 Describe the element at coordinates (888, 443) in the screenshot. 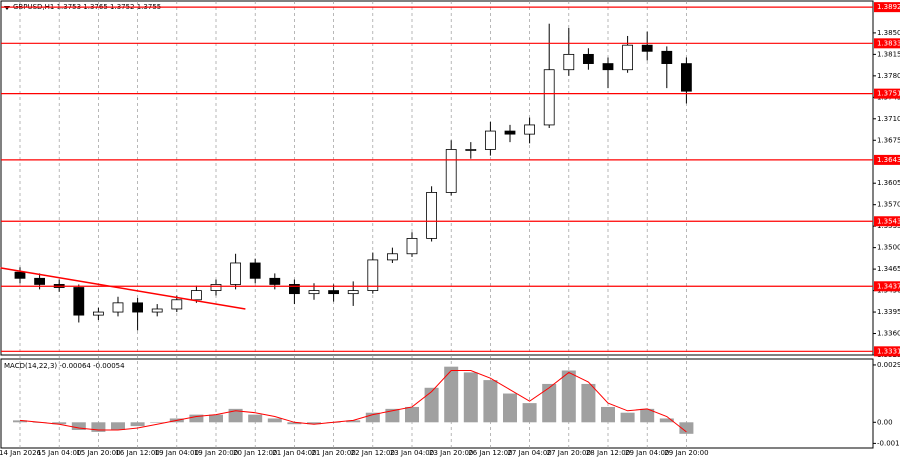

I see `y-tick-label: -0.0011` at that location.